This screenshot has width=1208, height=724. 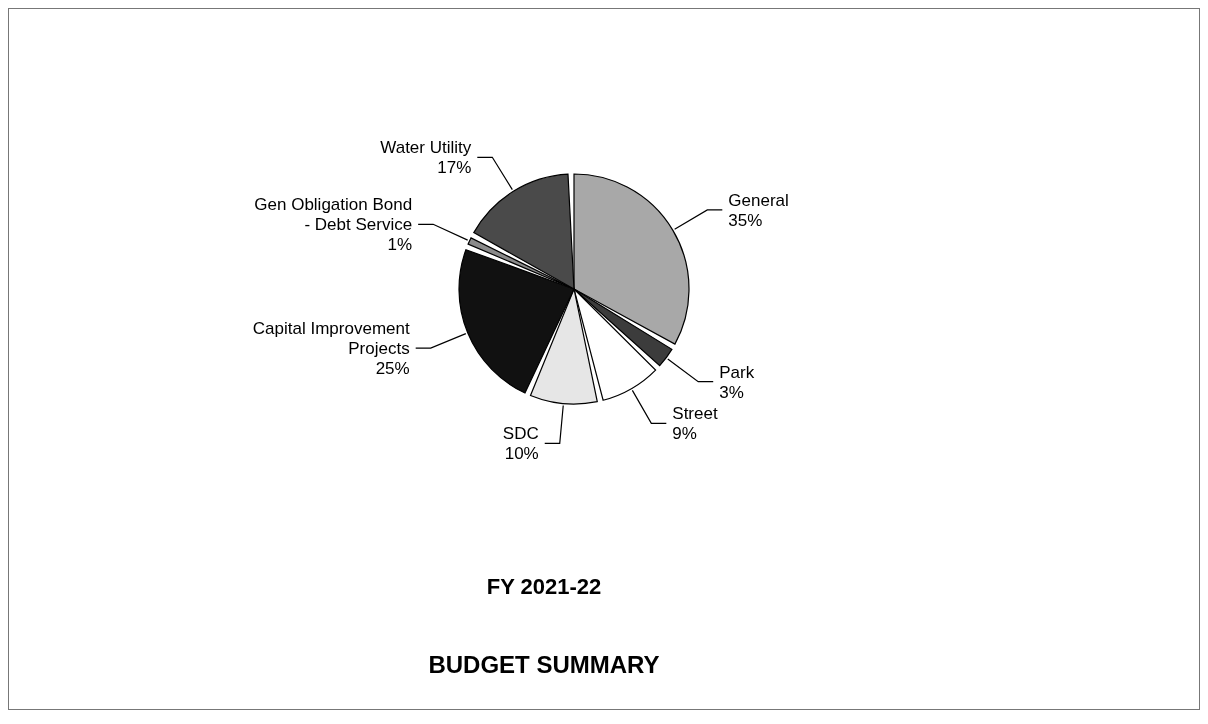 What do you see at coordinates (454, 168) in the screenshot?
I see `data-label: 17%` at bounding box center [454, 168].